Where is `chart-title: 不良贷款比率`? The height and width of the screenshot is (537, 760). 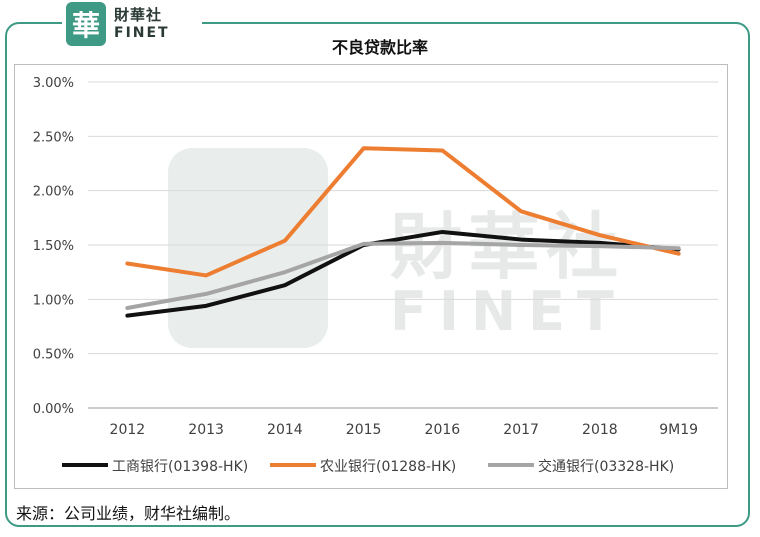 chart-title: 不良贷款比率 is located at coordinates (379, 47).